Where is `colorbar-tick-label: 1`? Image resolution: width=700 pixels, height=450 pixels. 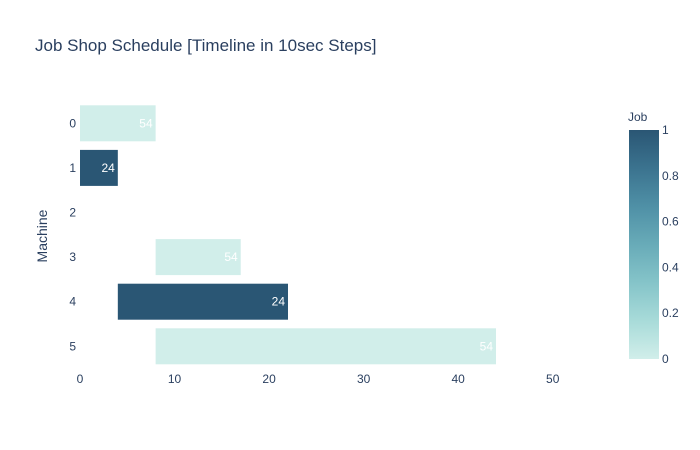 colorbar-tick-label: 1 is located at coordinates (665, 130).